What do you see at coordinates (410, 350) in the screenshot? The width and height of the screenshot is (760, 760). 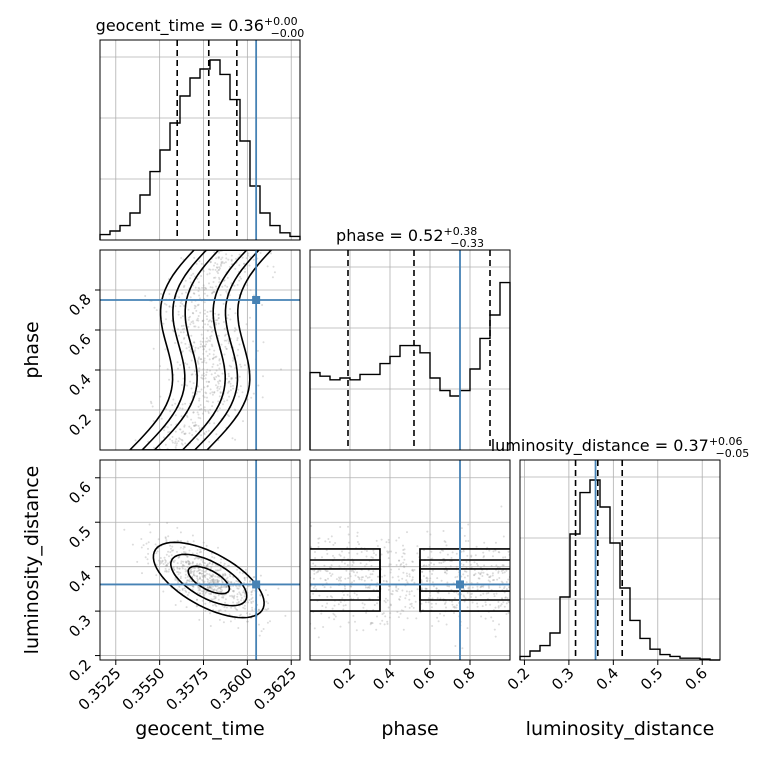 I see `grid` at bounding box center [410, 350].